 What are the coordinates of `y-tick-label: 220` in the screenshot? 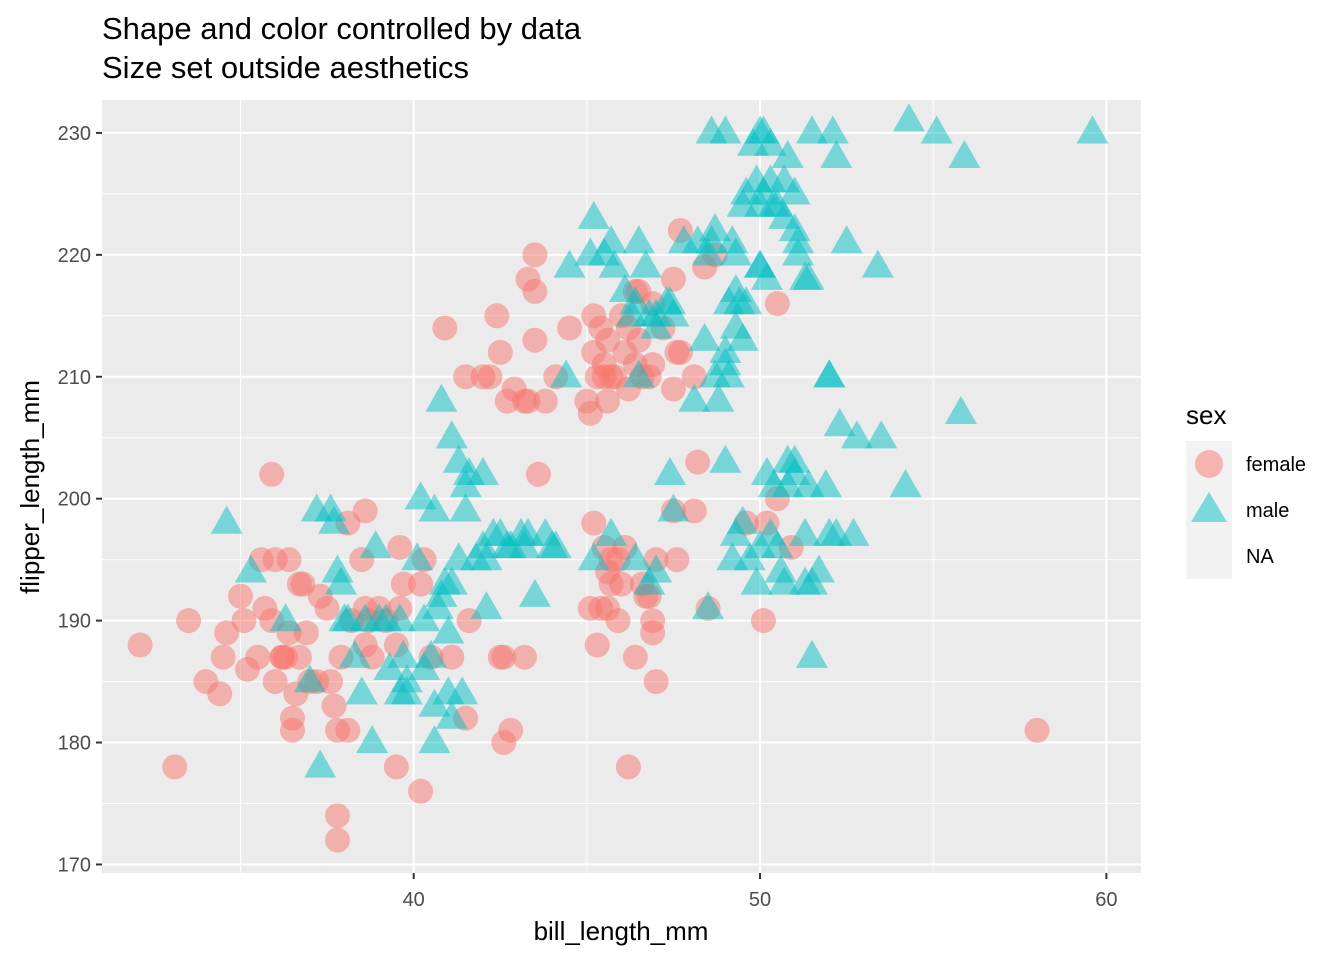 It's located at (74, 256).